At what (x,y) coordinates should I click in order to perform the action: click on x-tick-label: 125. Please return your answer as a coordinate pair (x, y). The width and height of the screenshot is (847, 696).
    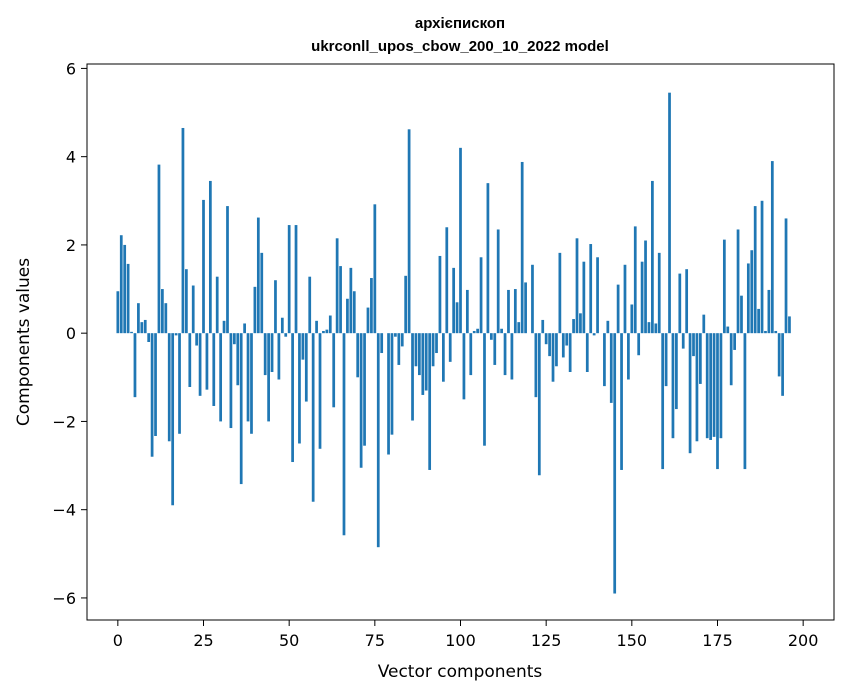
    Looking at the image, I should click on (546, 640).